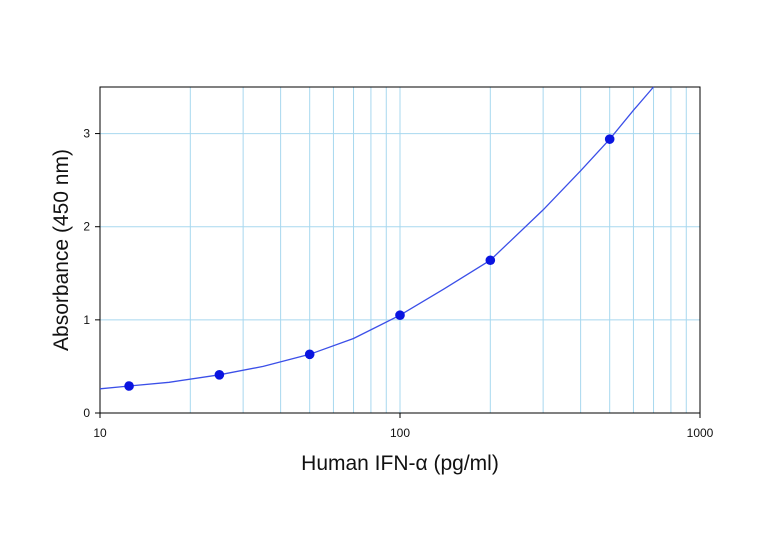 The width and height of the screenshot is (762, 555). I want to click on x-tick-label: 1000, so click(700, 433).